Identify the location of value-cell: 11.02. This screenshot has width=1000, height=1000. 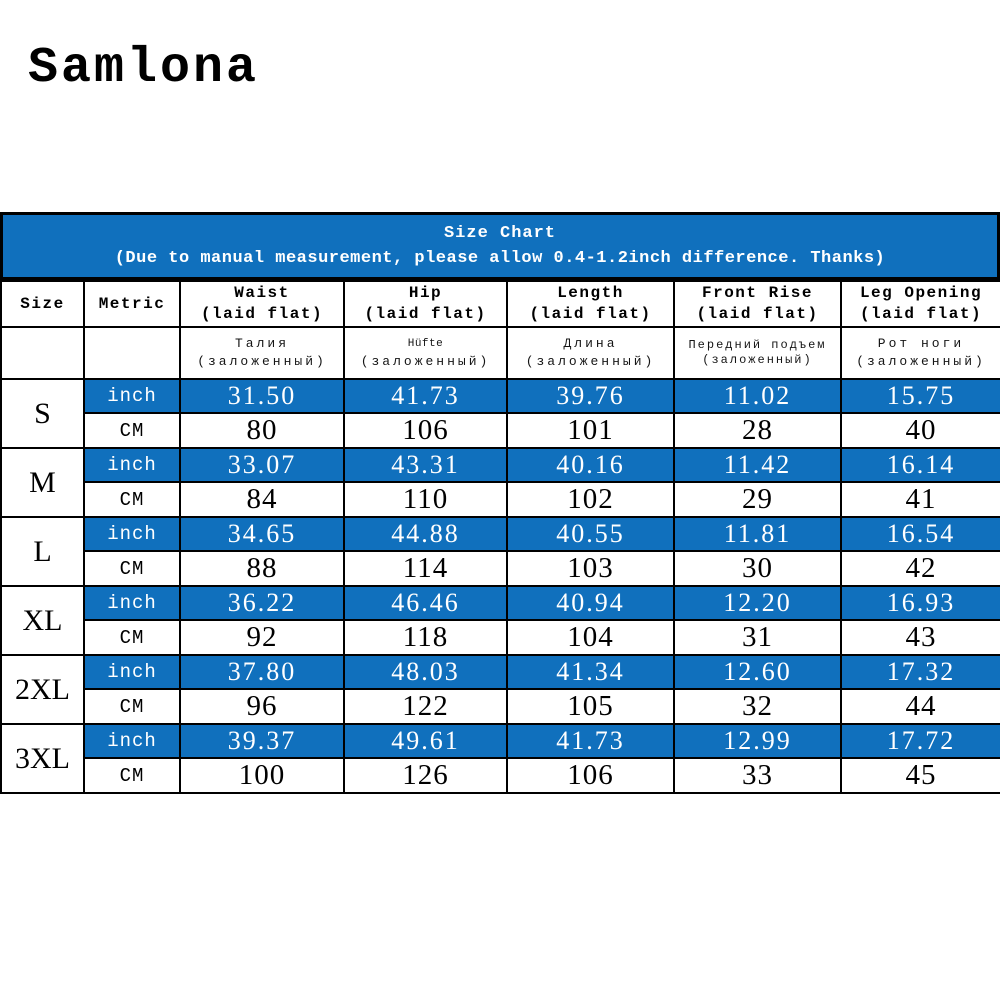
(757, 396).